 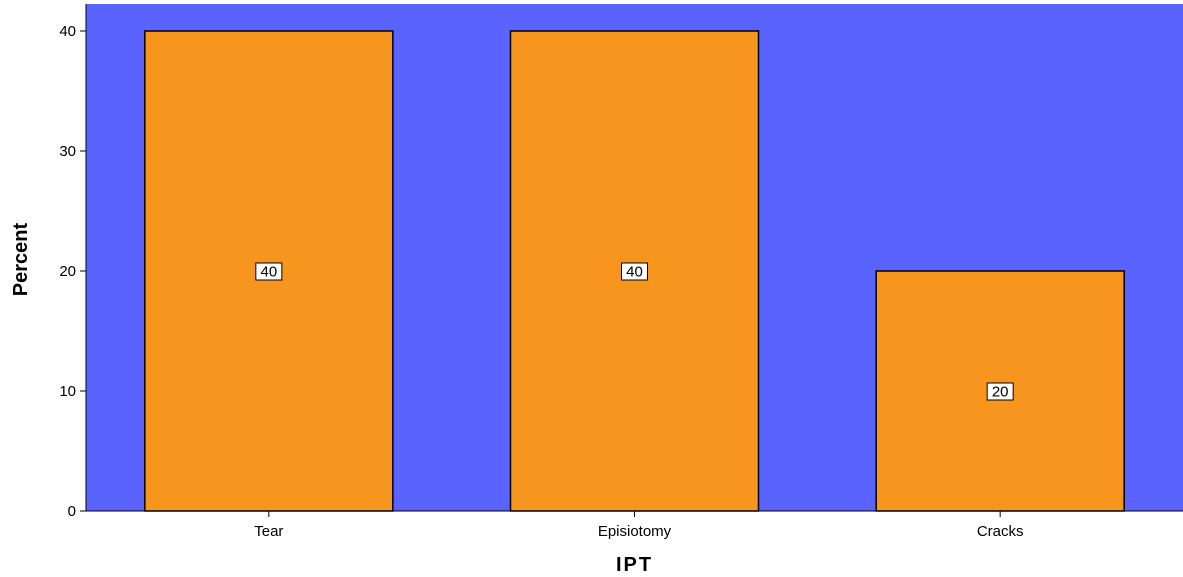 I want to click on x-tick-label-tear: Tear, so click(x=268, y=531).